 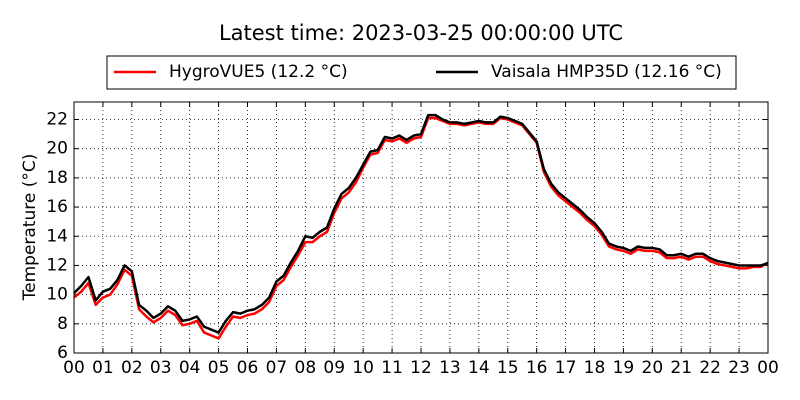 What do you see at coordinates (421, 33) in the screenshot?
I see `chart-title: Latest time: 2023-03-25 00:00:00 UTC` at bounding box center [421, 33].